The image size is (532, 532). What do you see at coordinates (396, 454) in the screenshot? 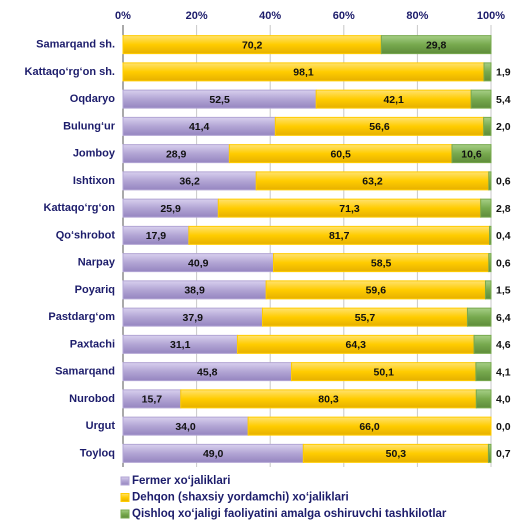
I see `value-label: 50,3` at bounding box center [396, 454].